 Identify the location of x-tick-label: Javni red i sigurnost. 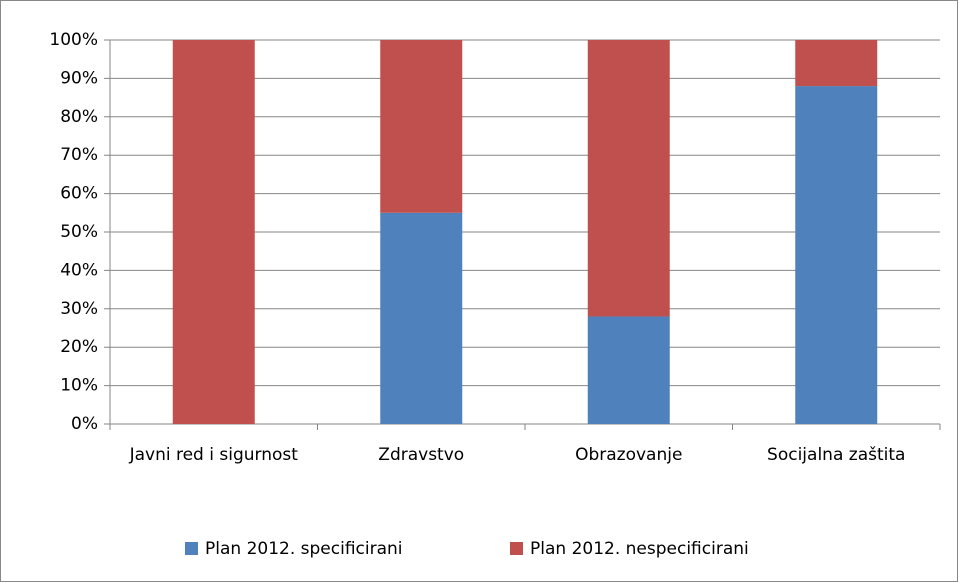
(213, 455).